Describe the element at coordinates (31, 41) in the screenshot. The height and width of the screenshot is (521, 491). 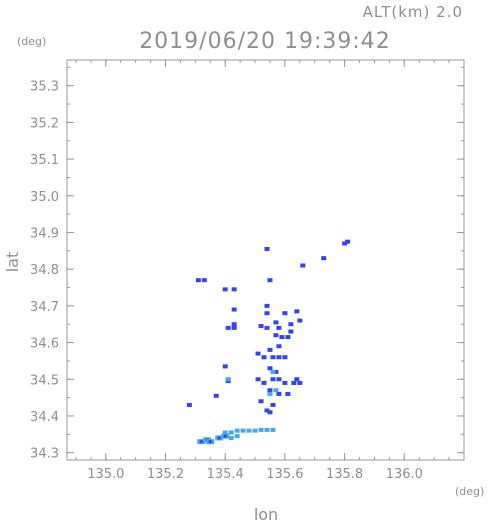
I see `y-axis-unit: (deg)` at that location.